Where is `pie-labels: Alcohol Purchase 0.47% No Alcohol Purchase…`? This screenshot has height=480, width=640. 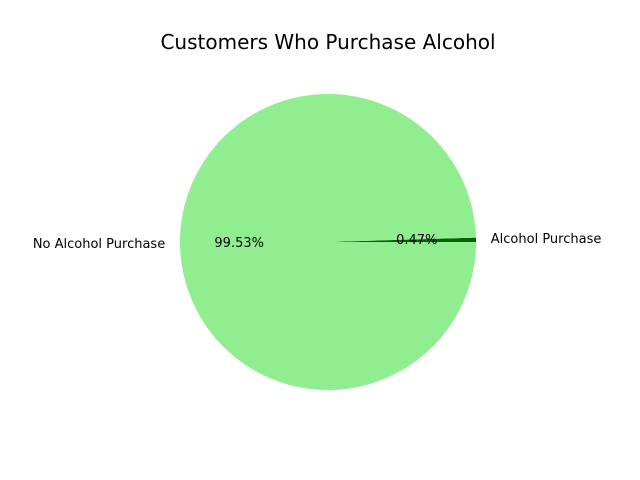
pie-labels: Alcohol Purchase 0.47% No Alcohol Purchase… is located at coordinates (317, 242).